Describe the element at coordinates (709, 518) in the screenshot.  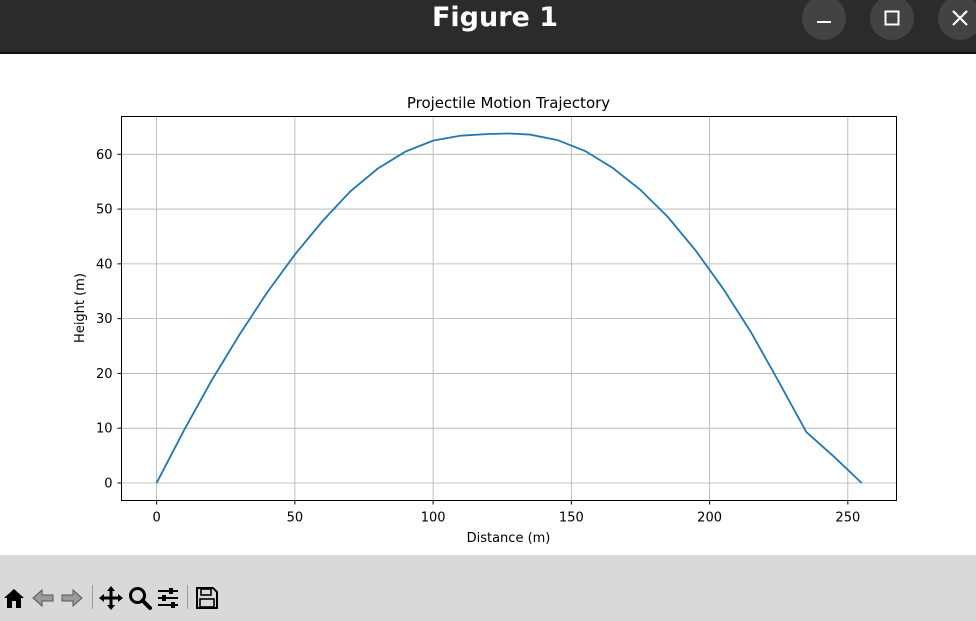
I see `x-tick-label: 200` at that location.